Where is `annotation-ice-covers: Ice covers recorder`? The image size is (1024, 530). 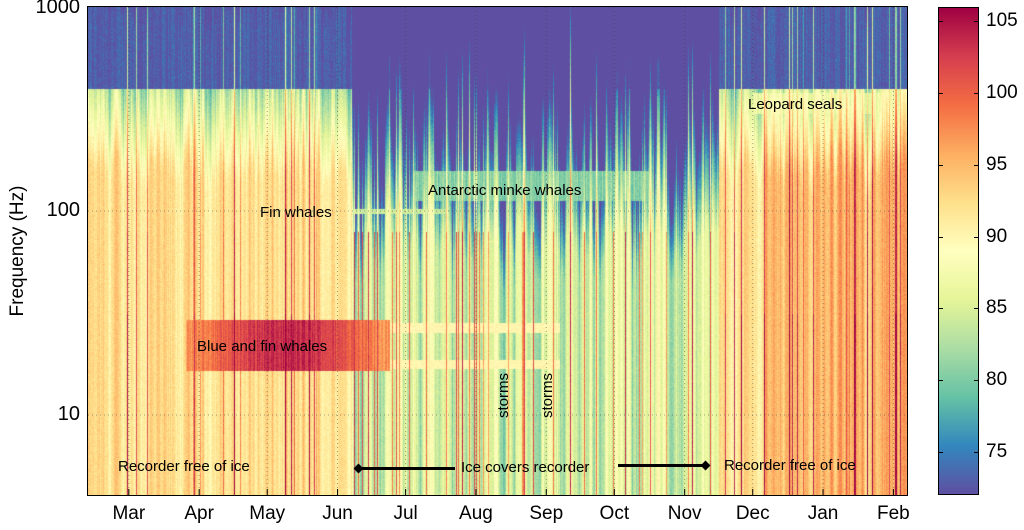 annotation-ice-covers: Ice covers recorder is located at coordinates (525, 467).